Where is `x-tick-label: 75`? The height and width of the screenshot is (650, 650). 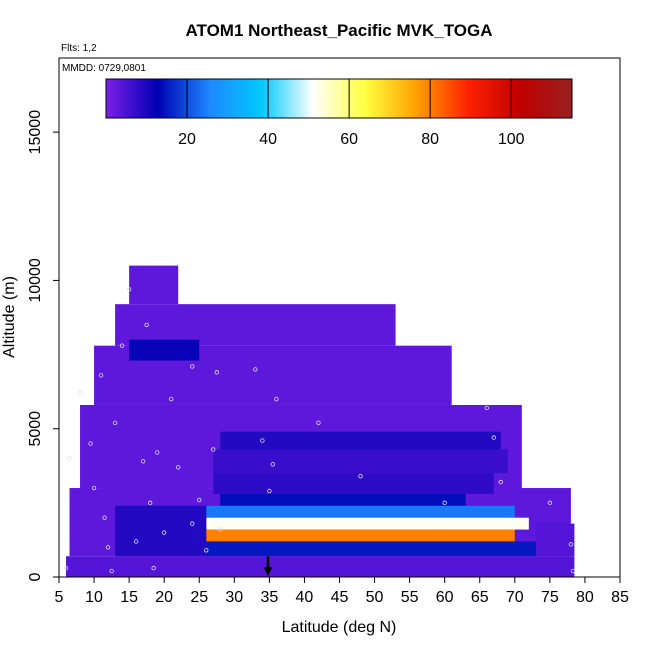 x-tick-label: 75 is located at coordinates (550, 597).